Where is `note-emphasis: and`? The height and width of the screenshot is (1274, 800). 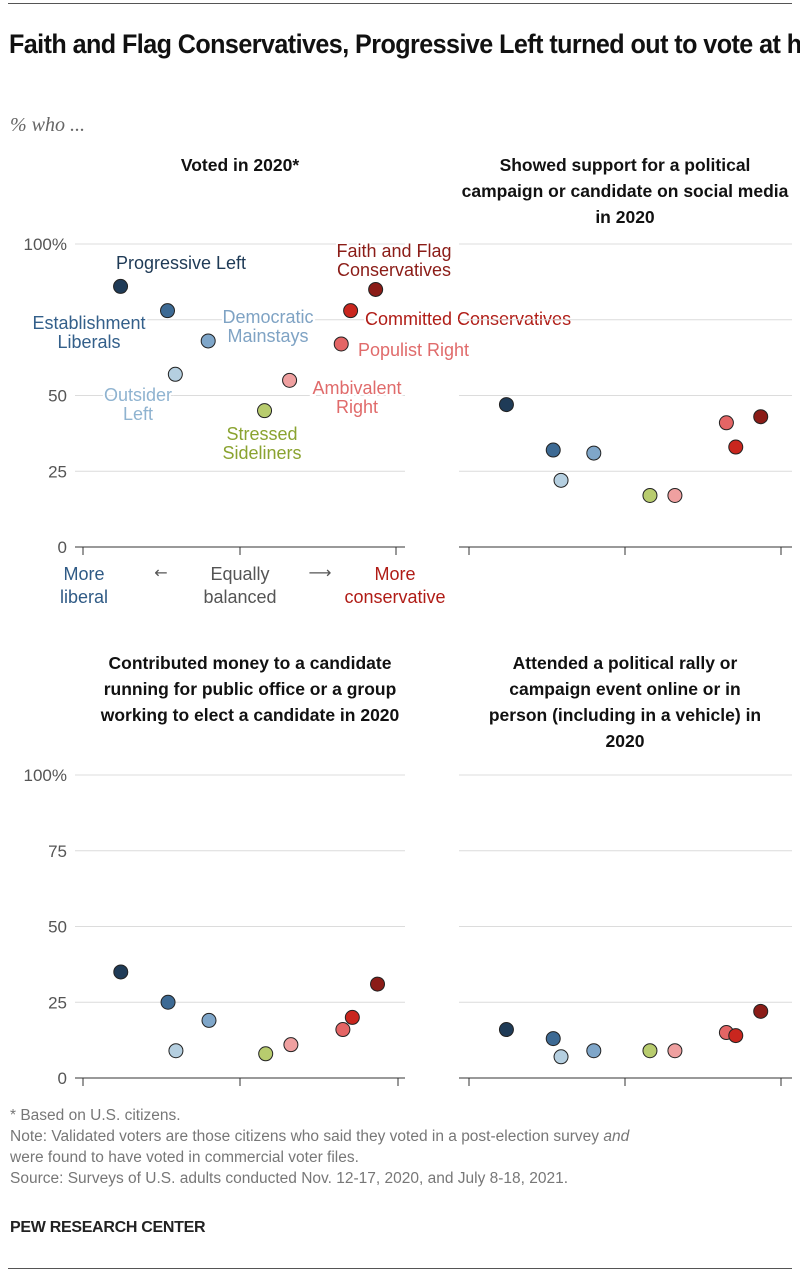 note-emphasis: and is located at coordinates (616, 1136).